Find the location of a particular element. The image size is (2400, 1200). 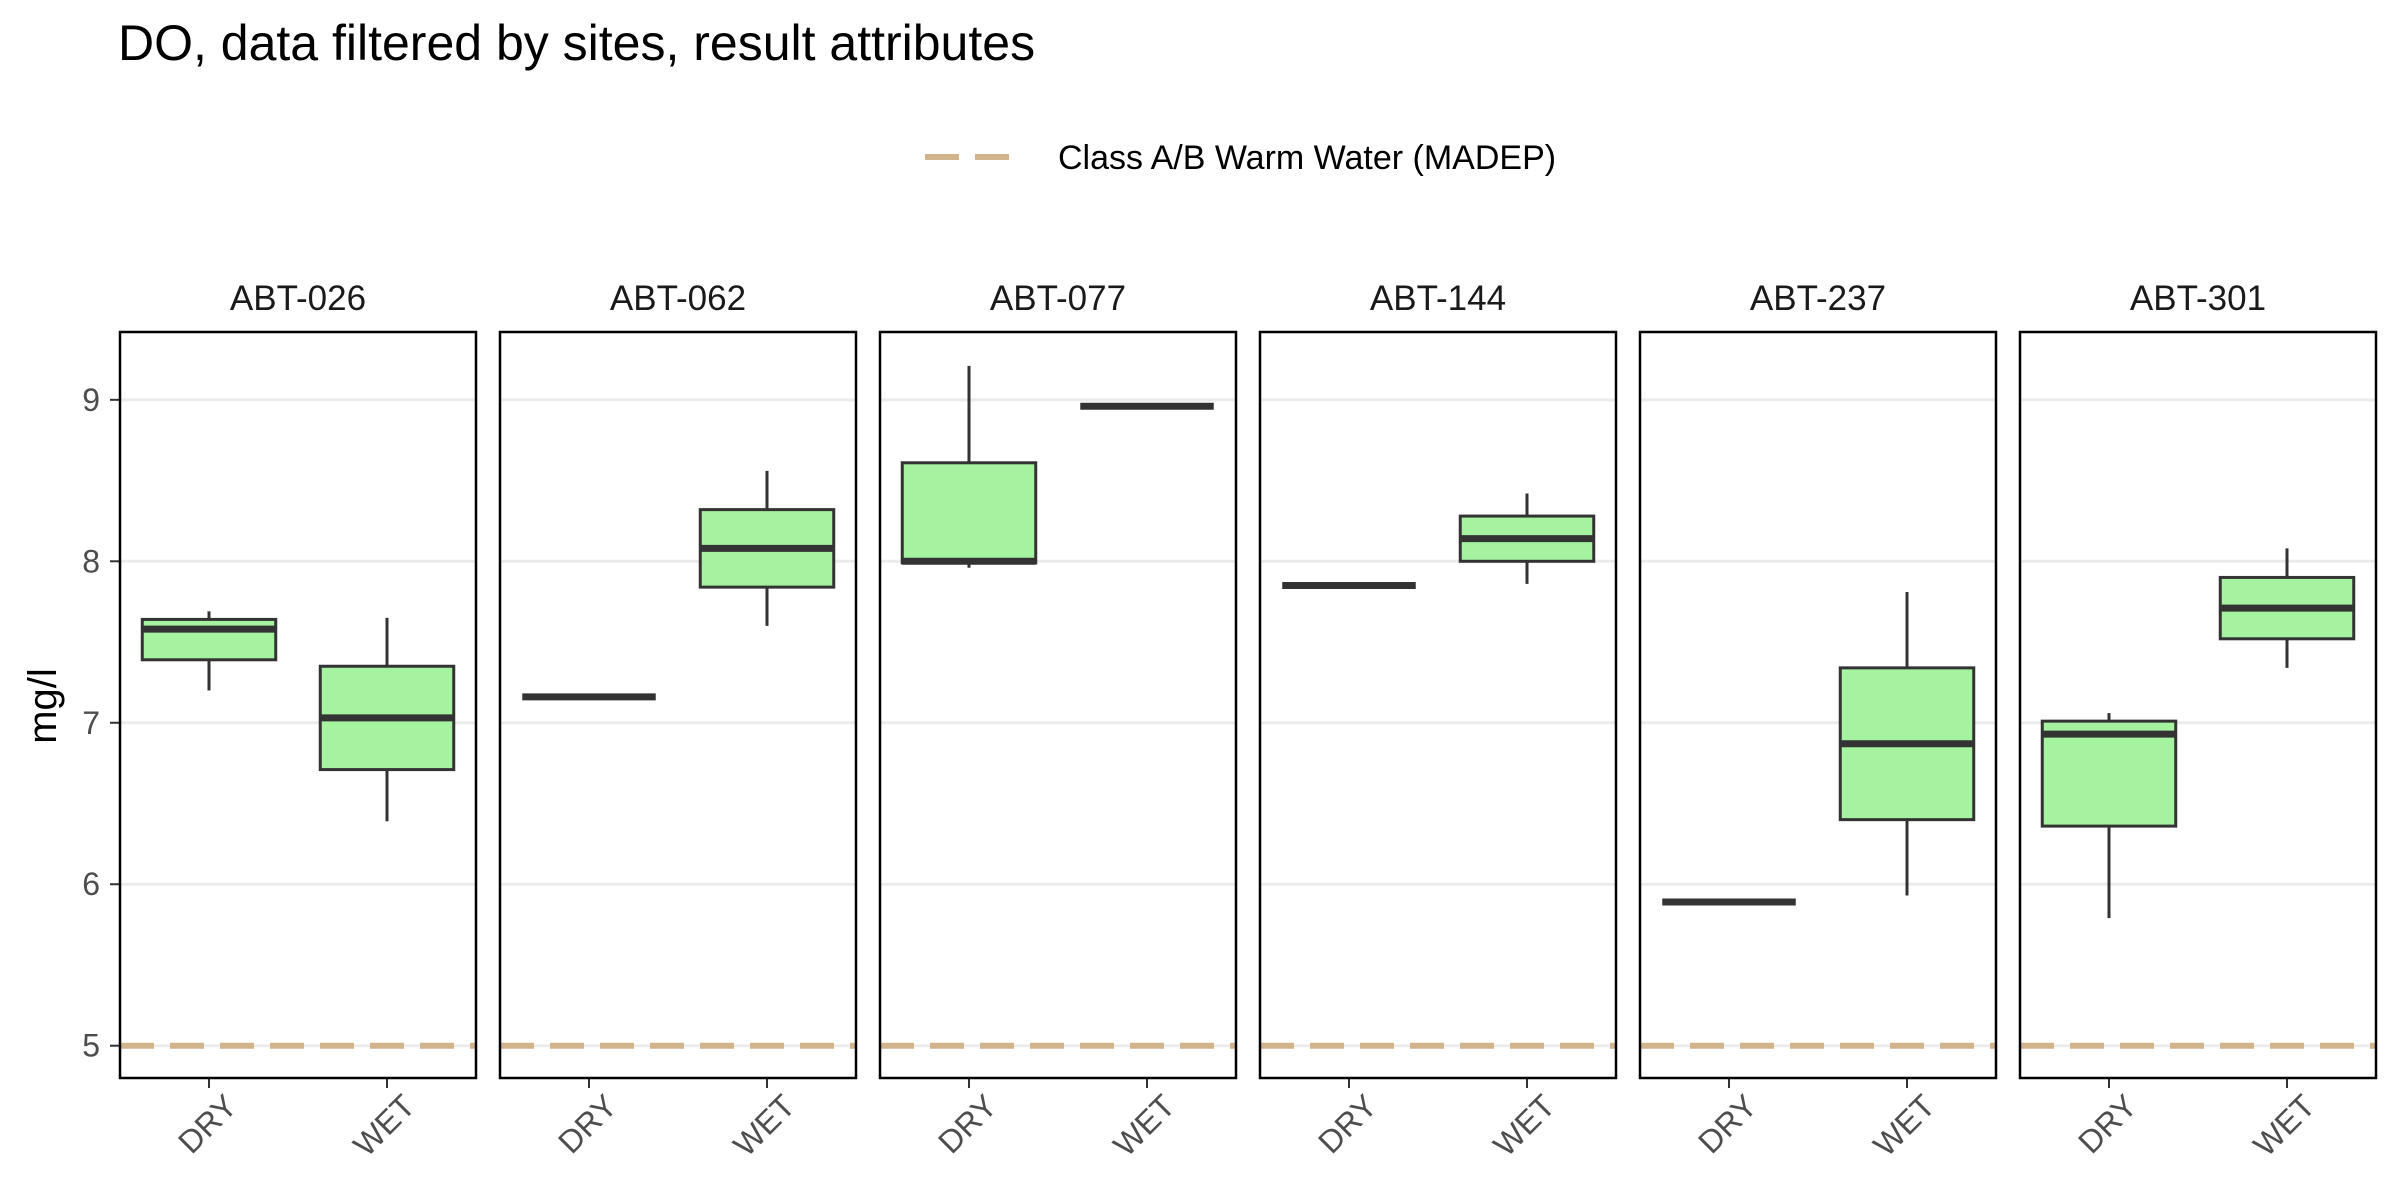

facet-panel: ABT-301 DRY WET is located at coordinates (2198, 721).